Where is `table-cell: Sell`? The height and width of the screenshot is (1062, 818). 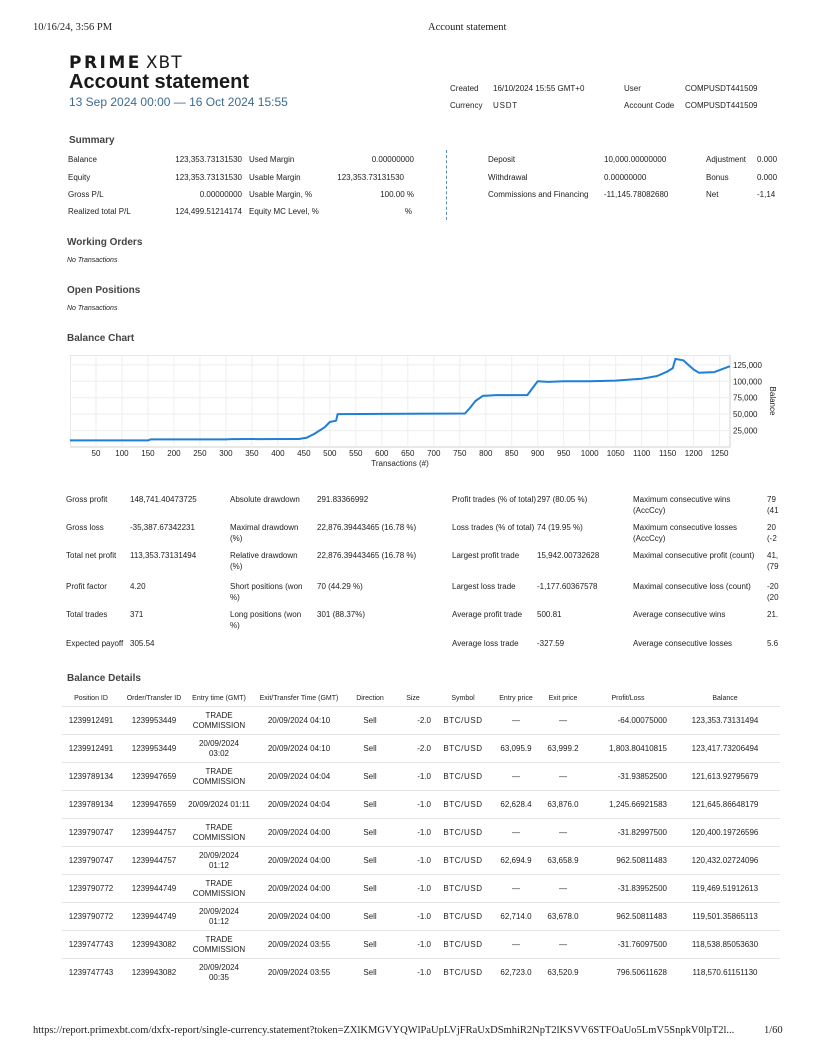 table-cell: Sell is located at coordinates (370, 916).